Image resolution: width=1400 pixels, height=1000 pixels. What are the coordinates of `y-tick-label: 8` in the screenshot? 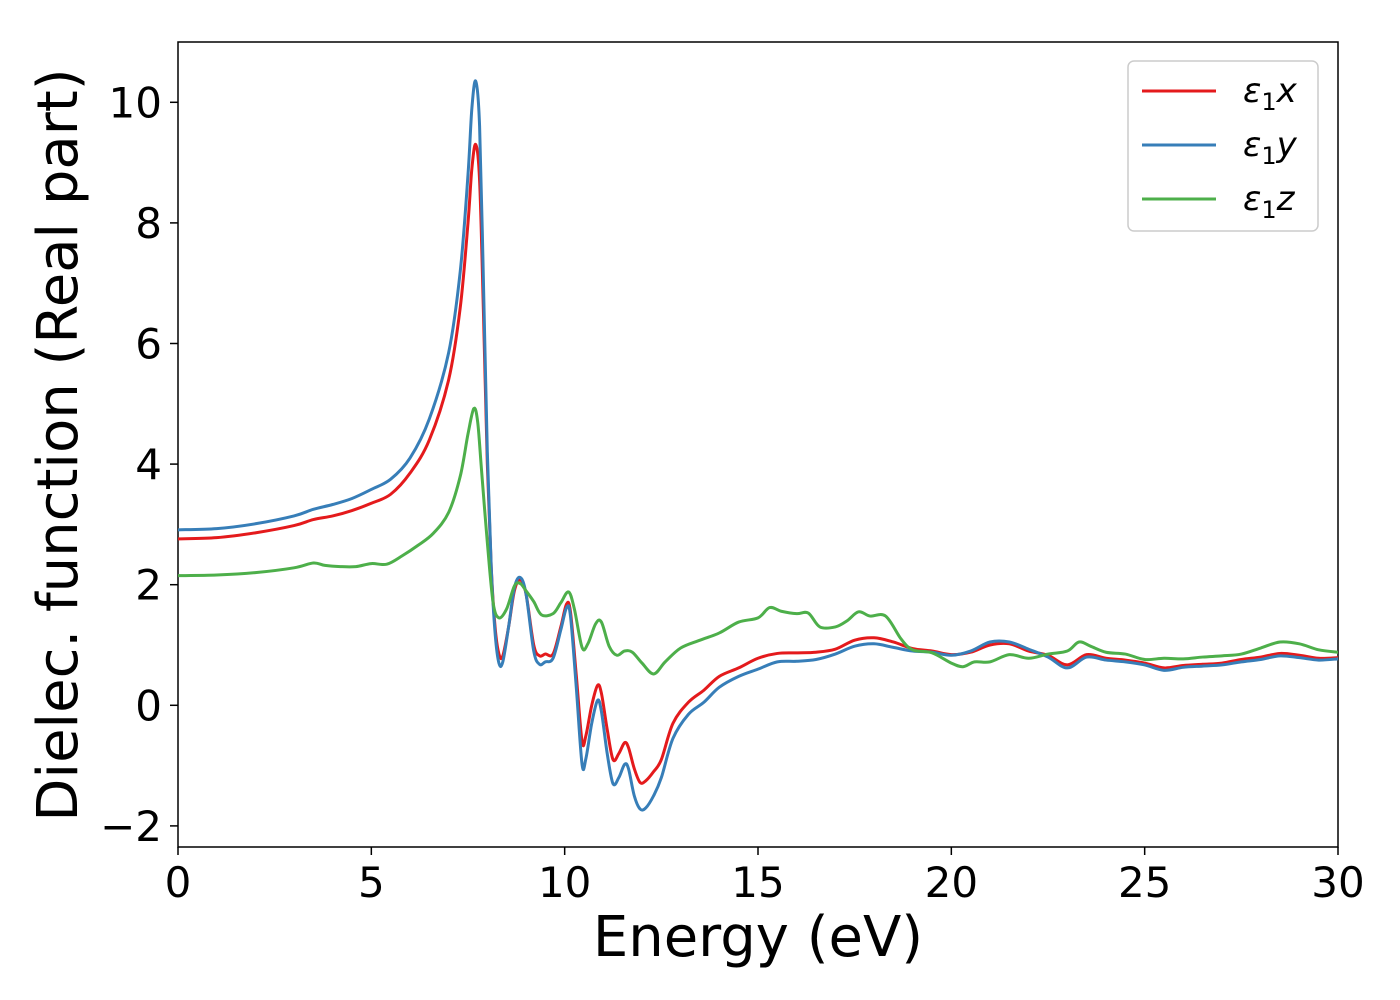 It's located at (148, 223).